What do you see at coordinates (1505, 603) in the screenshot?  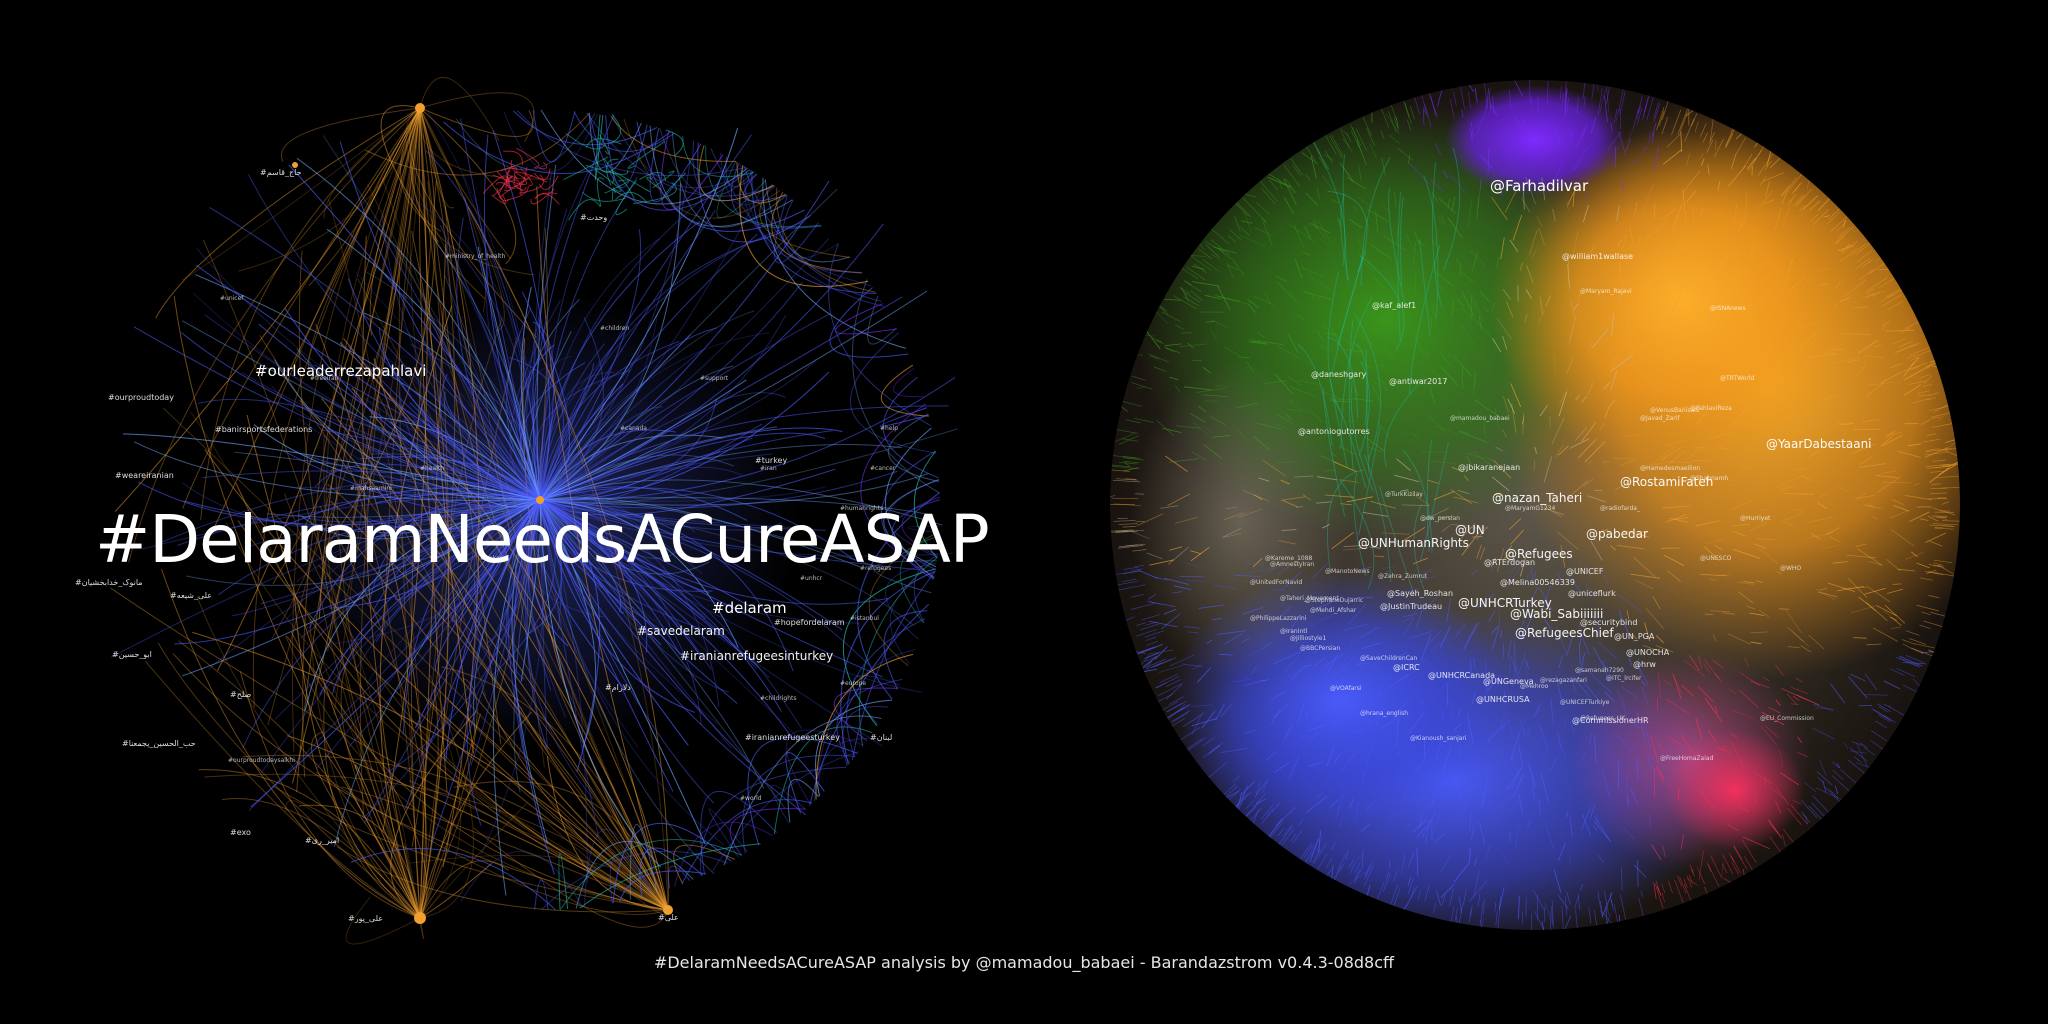 I see `mention-label: @UNHCRTurkey` at bounding box center [1505, 603].